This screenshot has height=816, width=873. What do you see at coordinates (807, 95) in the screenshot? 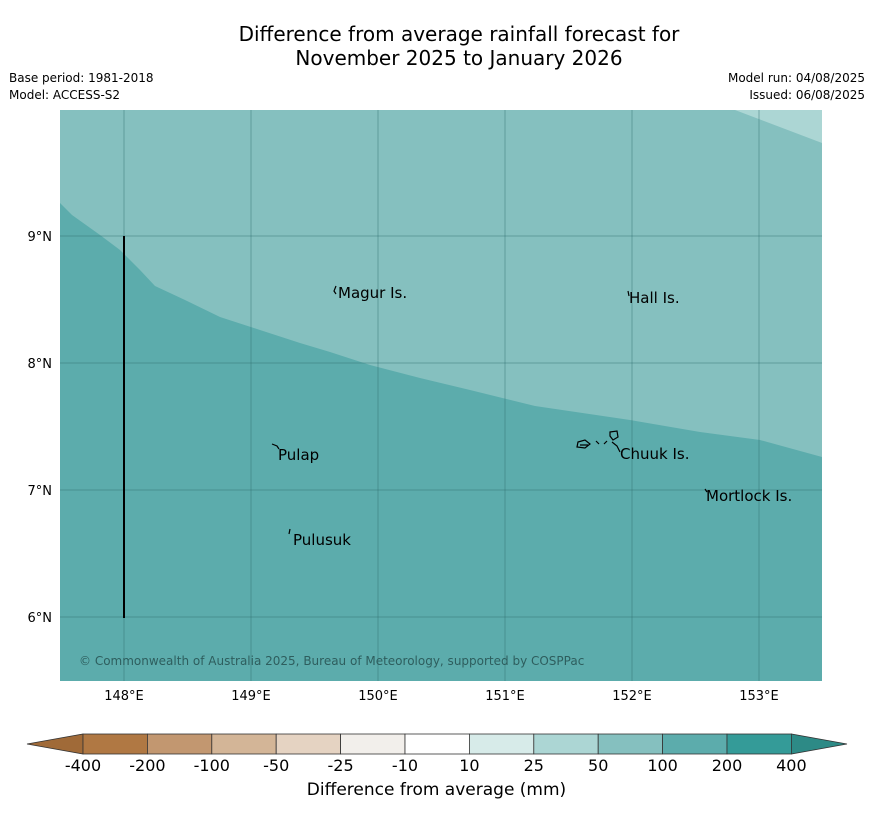
I see `issued-date: Issued: 06/08/2025` at bounding box center [807, 95].